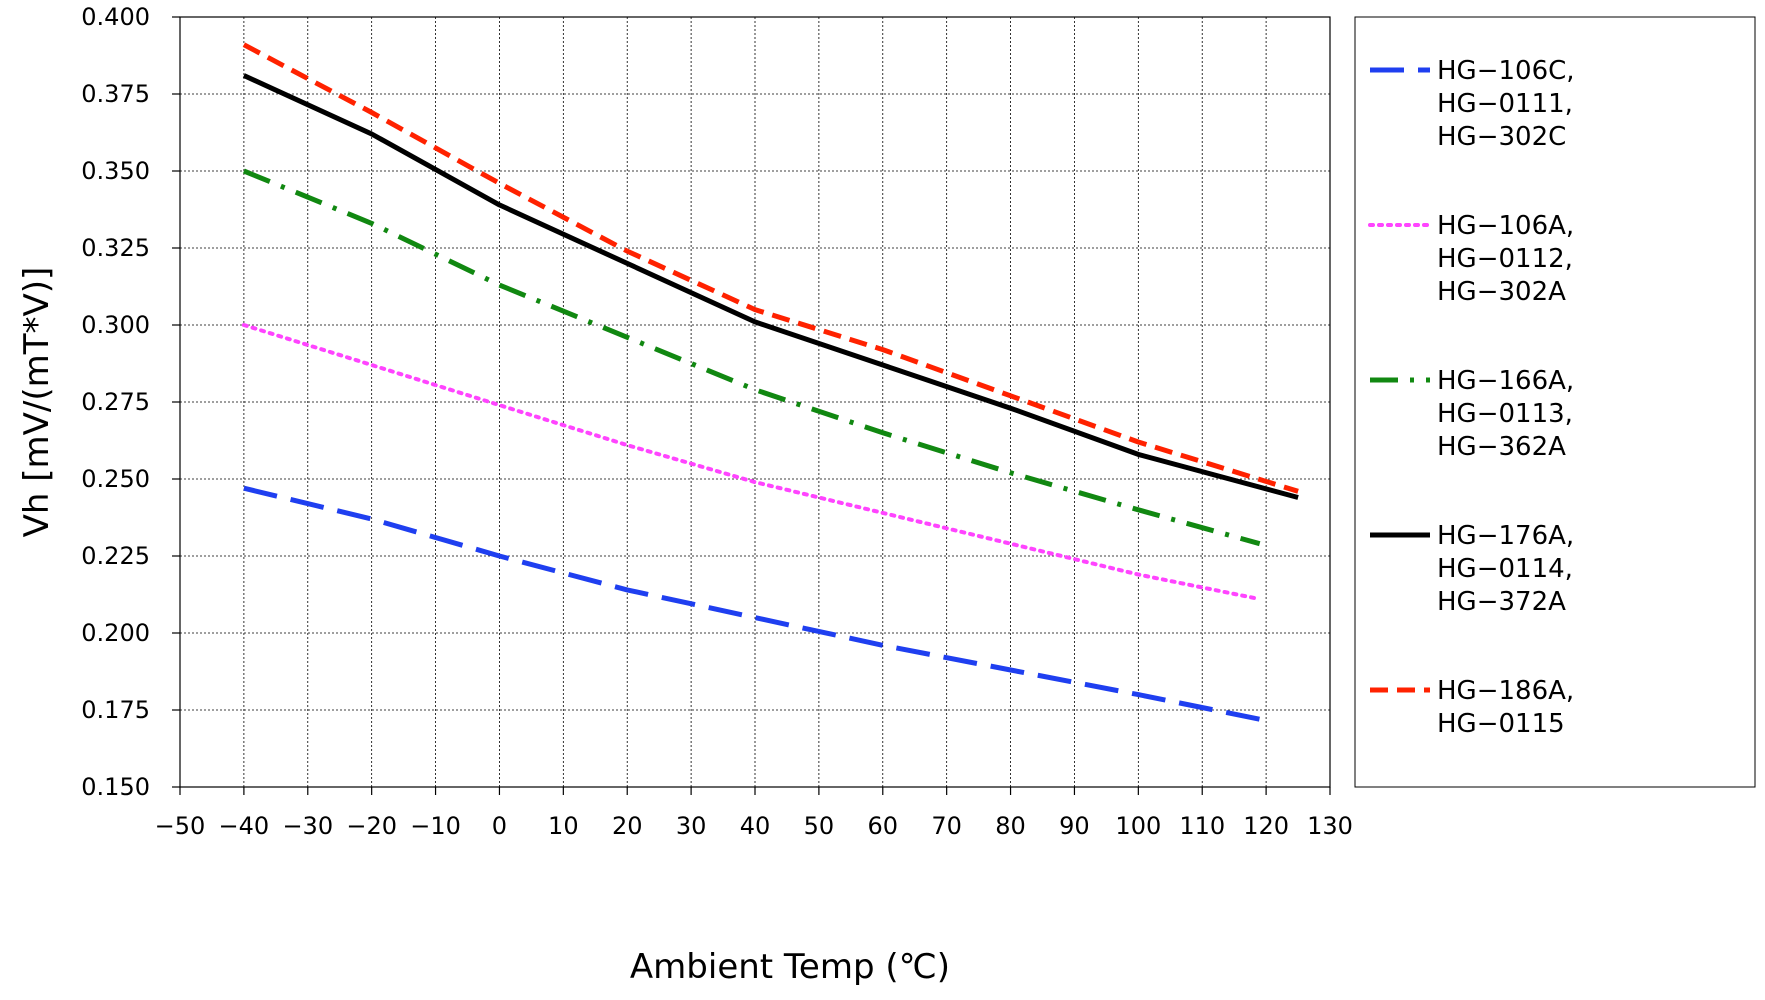  I want to click on x-tick-label: −30, so click(307, 826).